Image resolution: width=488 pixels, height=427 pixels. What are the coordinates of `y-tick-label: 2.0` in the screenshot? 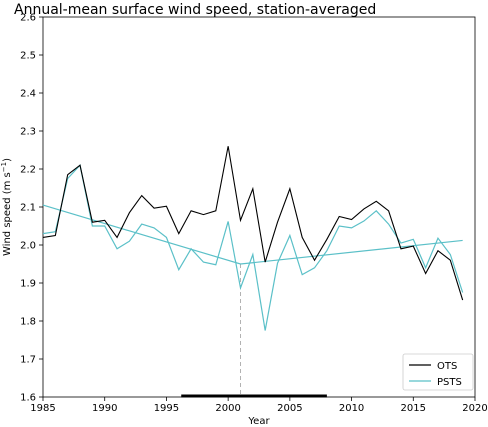 It's located at (28, 246).